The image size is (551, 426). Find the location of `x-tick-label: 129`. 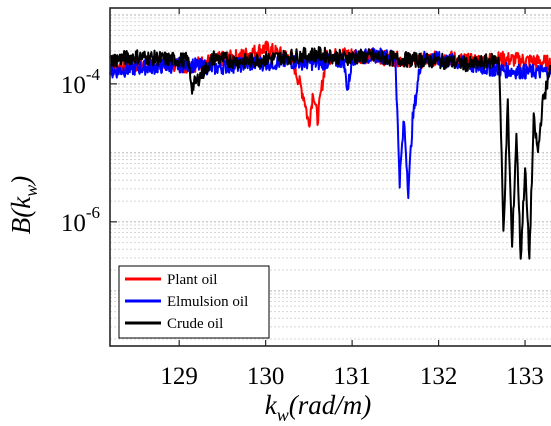

x-tick-label: 129 is located at coordinates (179, 376).